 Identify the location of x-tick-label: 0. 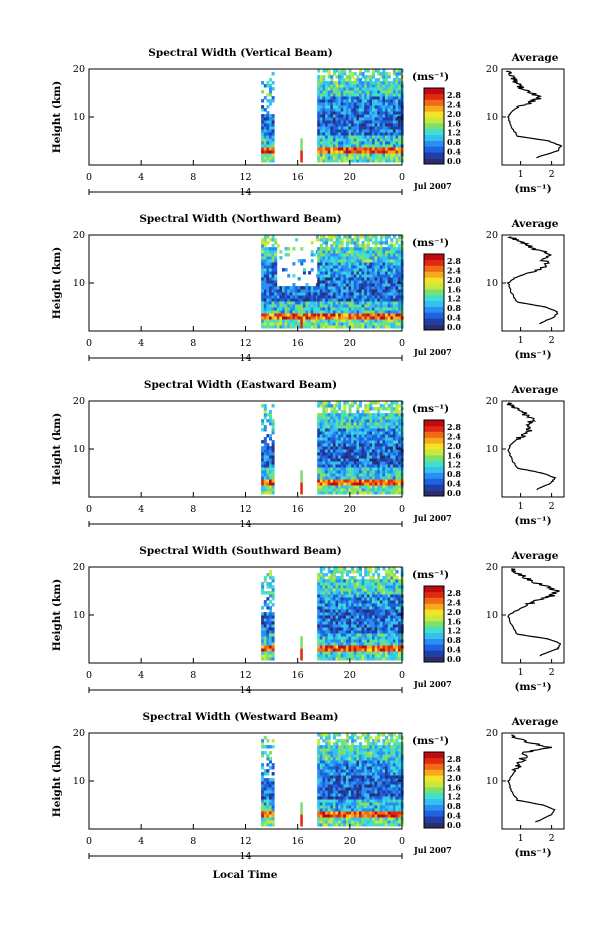
(89, 343).